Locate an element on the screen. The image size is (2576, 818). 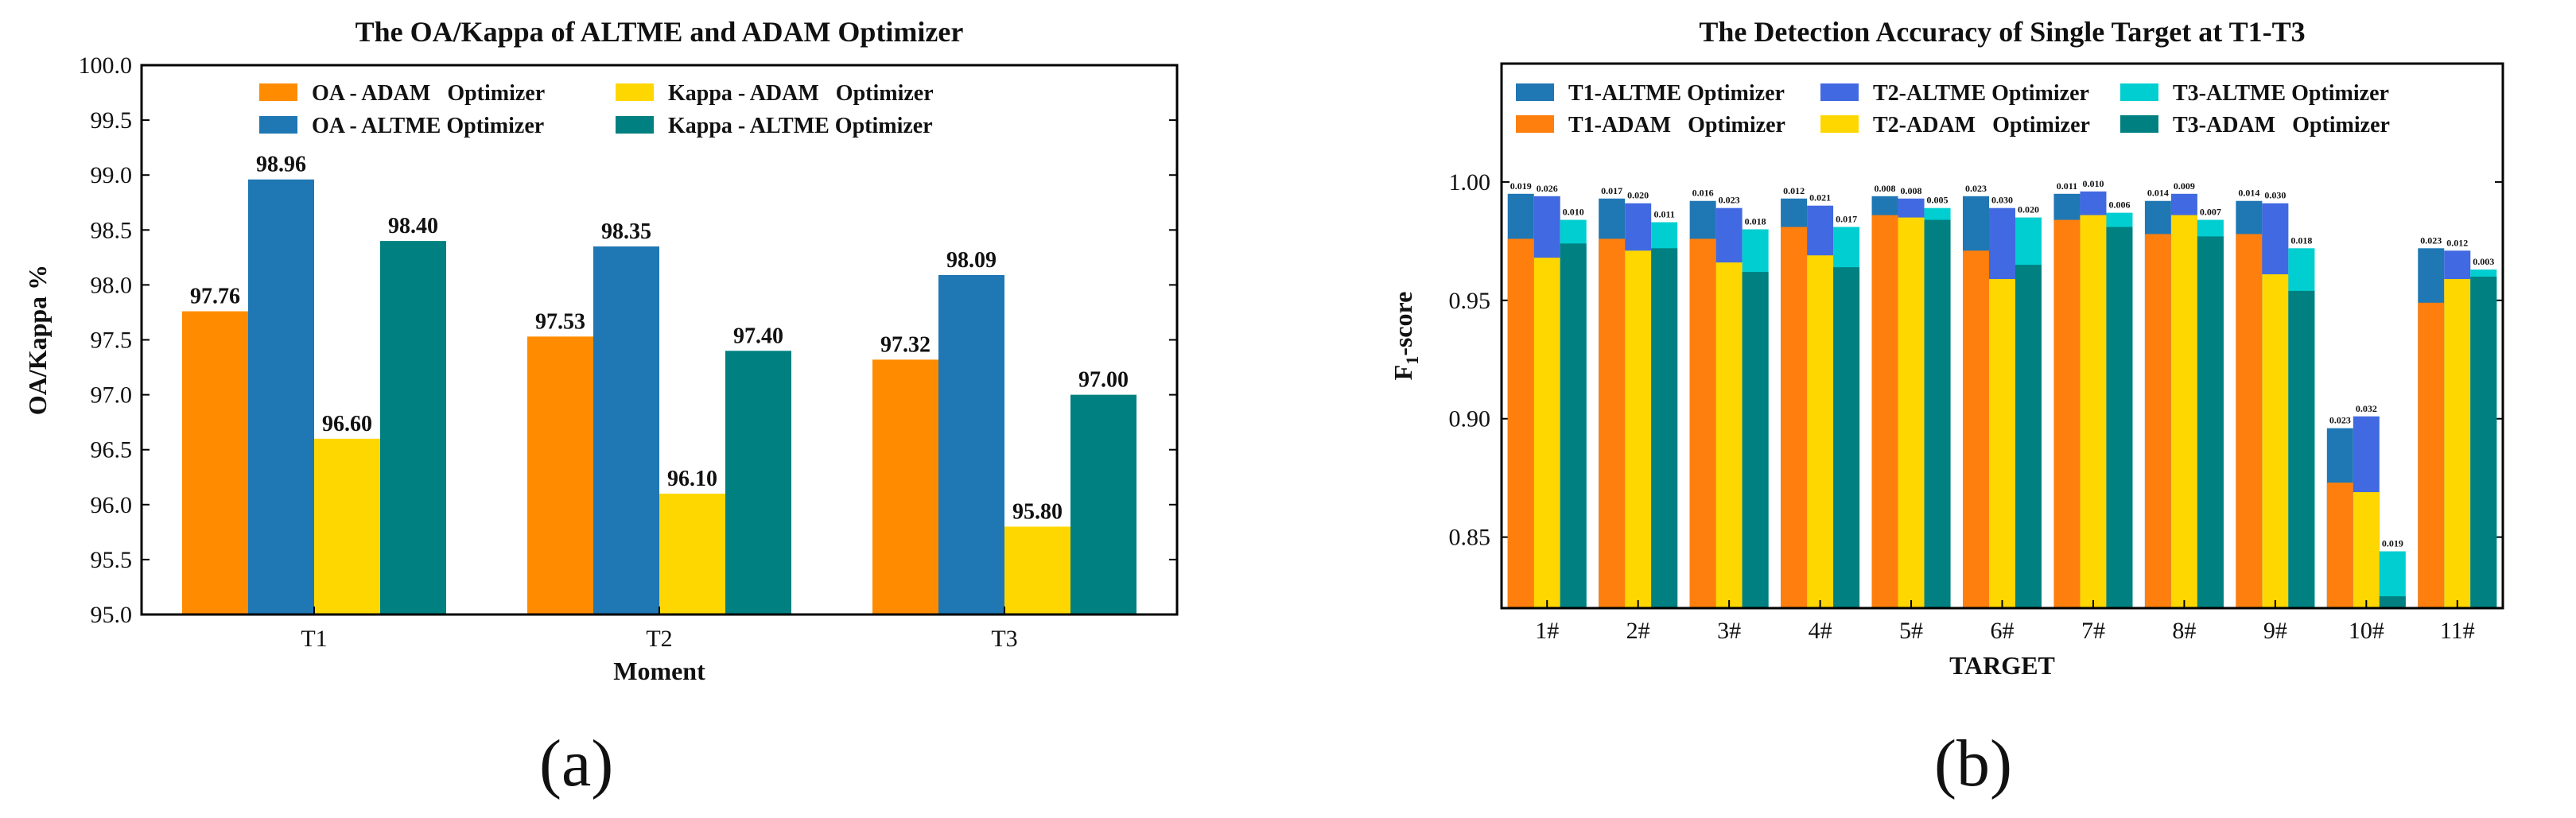
y-axis-label-b-sub: 1 is located at coordinates (1412, 360).